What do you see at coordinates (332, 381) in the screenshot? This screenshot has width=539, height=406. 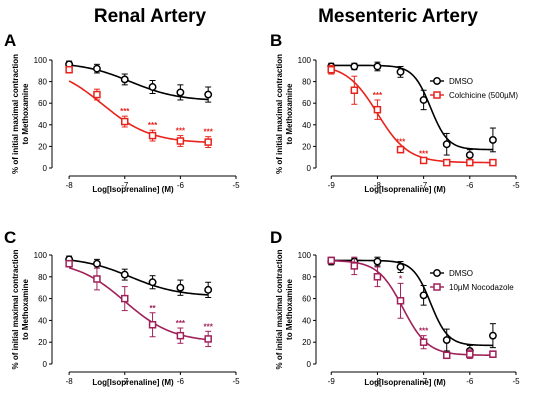 I see `x-tick-label: -9` at bounding box center [332, 381].